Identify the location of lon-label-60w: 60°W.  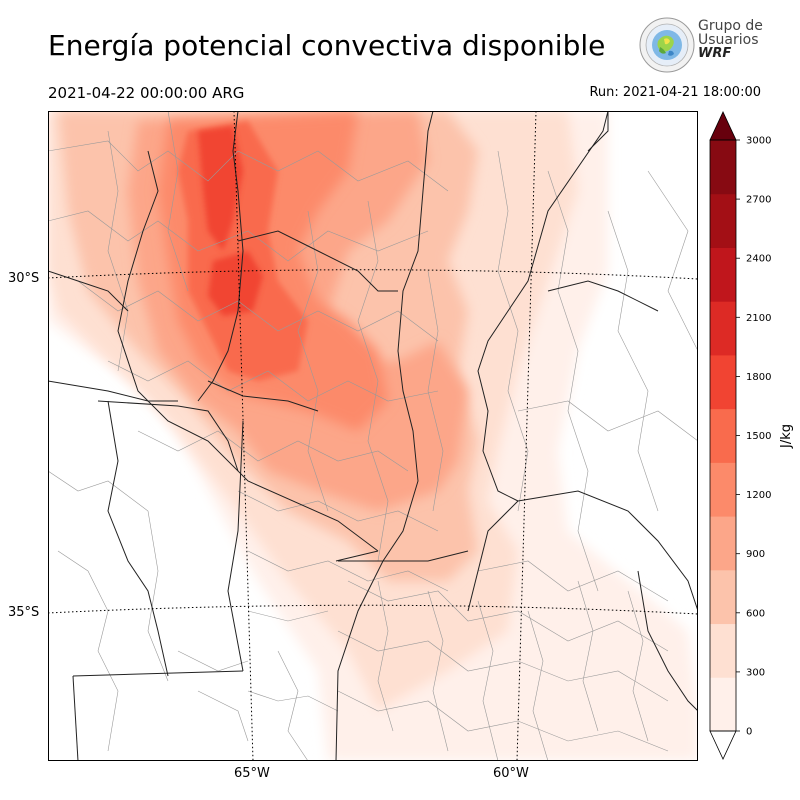
(511, 773).